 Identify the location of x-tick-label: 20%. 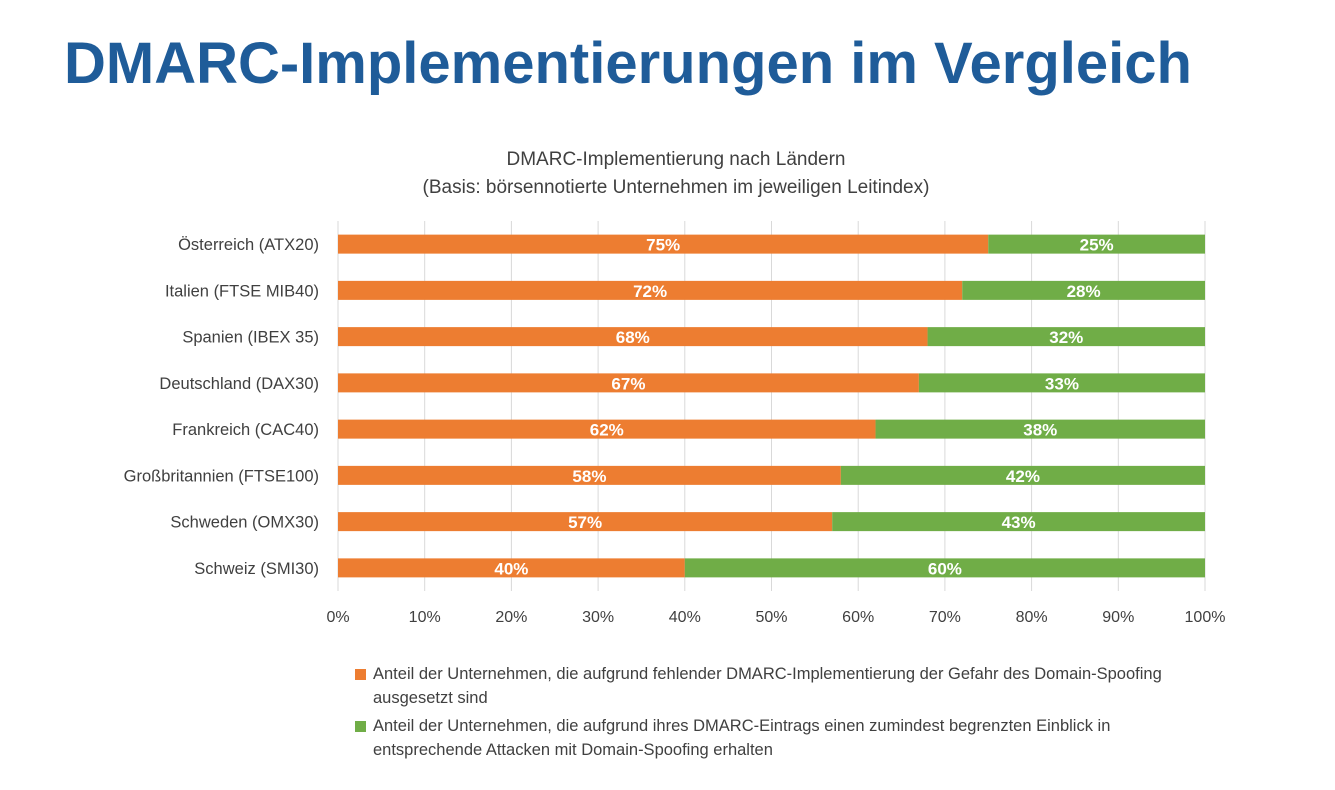
(511, 617).